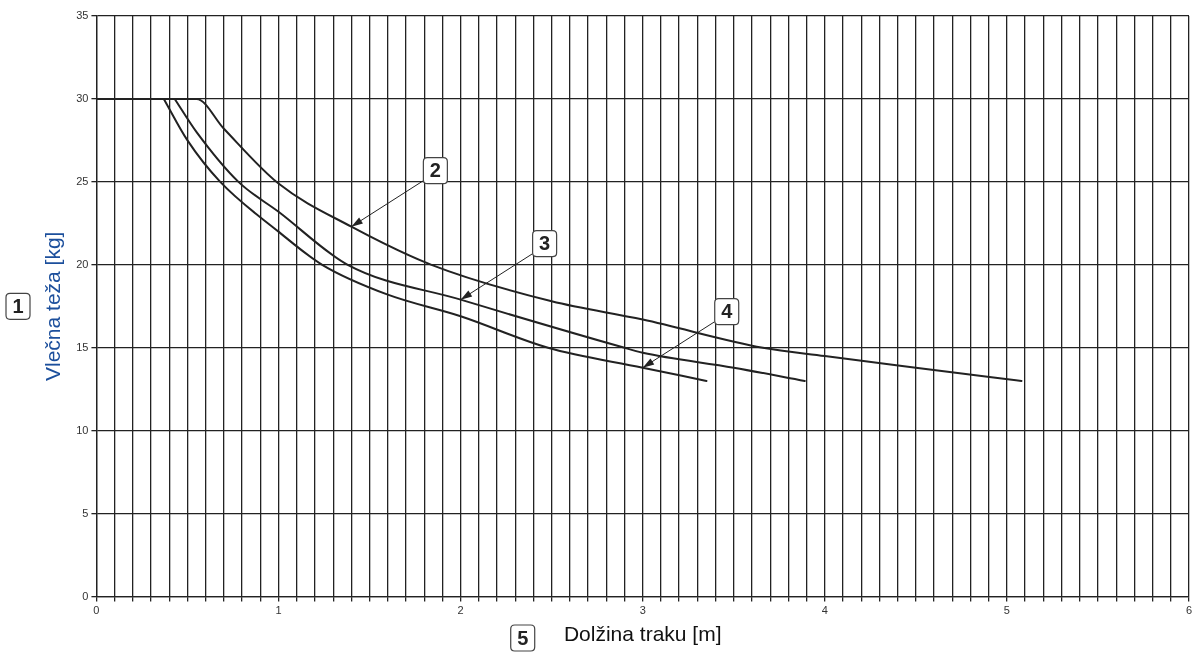  What do you see at coordinates (85, 595) in the screenshot?
I see `y-tick-label: 0` at bounding box center [85, 595].